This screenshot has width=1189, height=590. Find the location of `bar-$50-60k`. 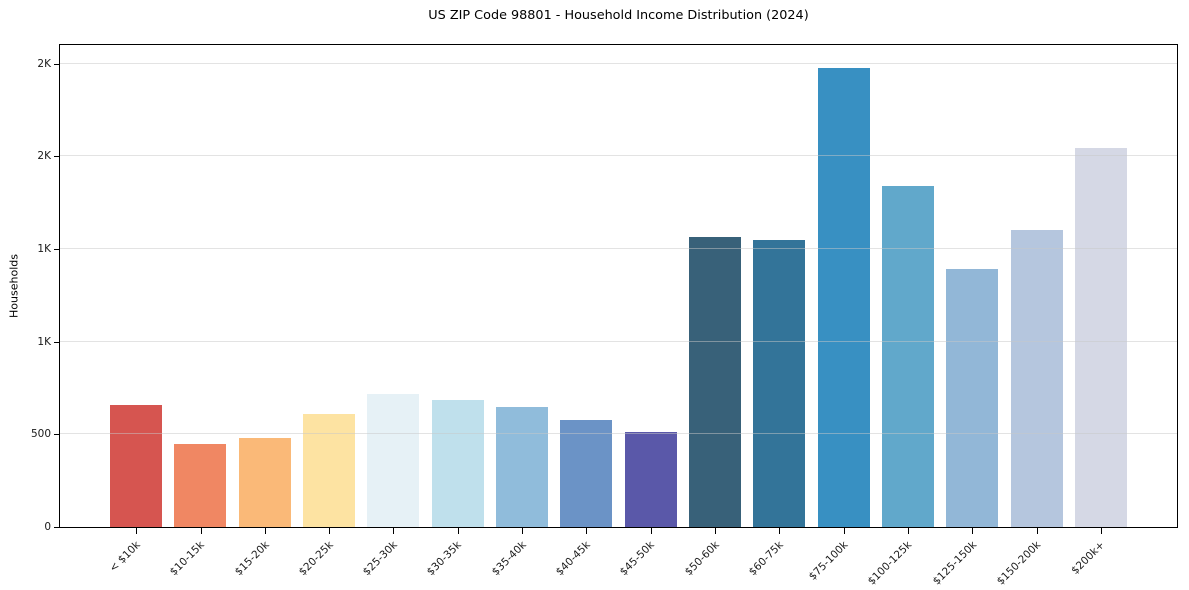

bar-$50-60k is located at coordinates (714, 381).